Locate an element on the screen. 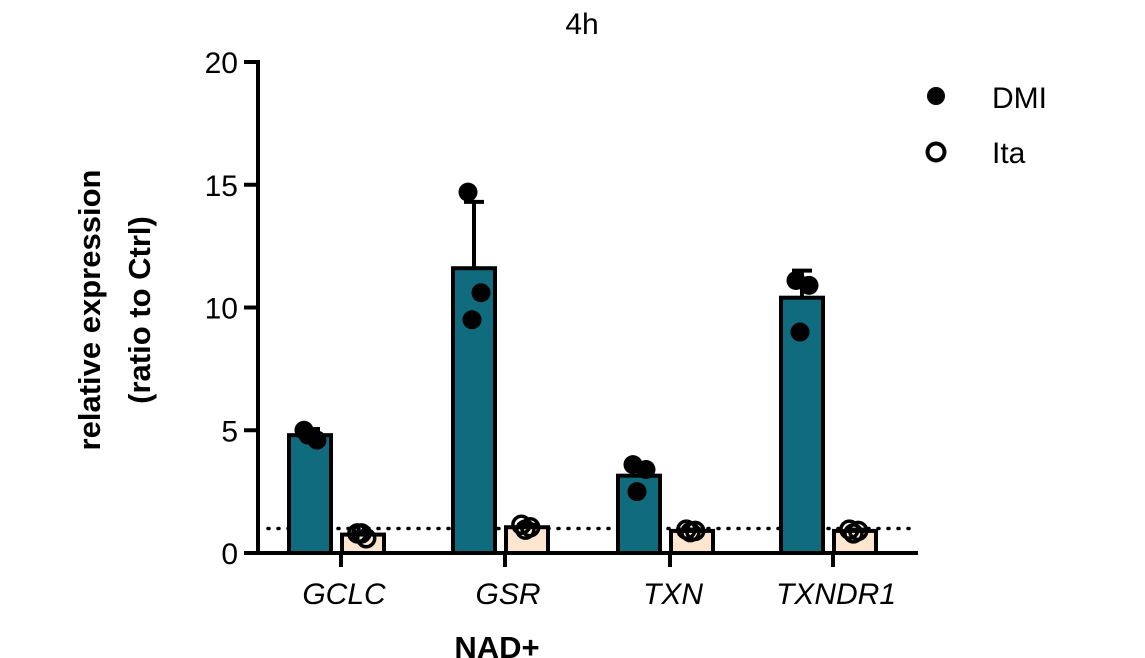  x-tick-label-gsr: GSR is located at coordinates (507, 594).